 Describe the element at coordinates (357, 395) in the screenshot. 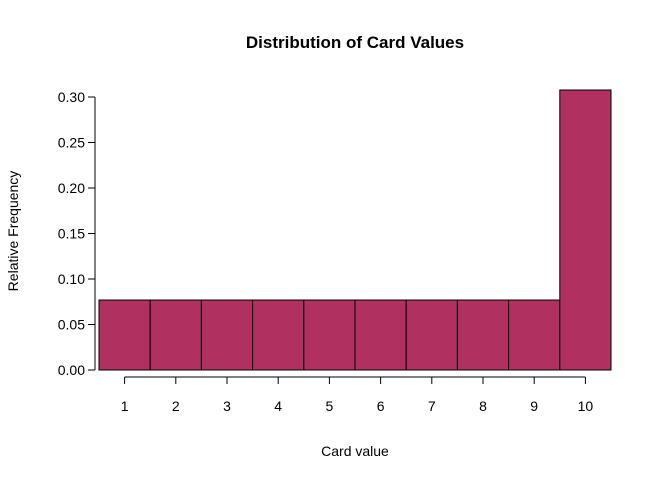

I see `x-axis: 1 2 3 4 5 6 7 8 9 10` at that location.